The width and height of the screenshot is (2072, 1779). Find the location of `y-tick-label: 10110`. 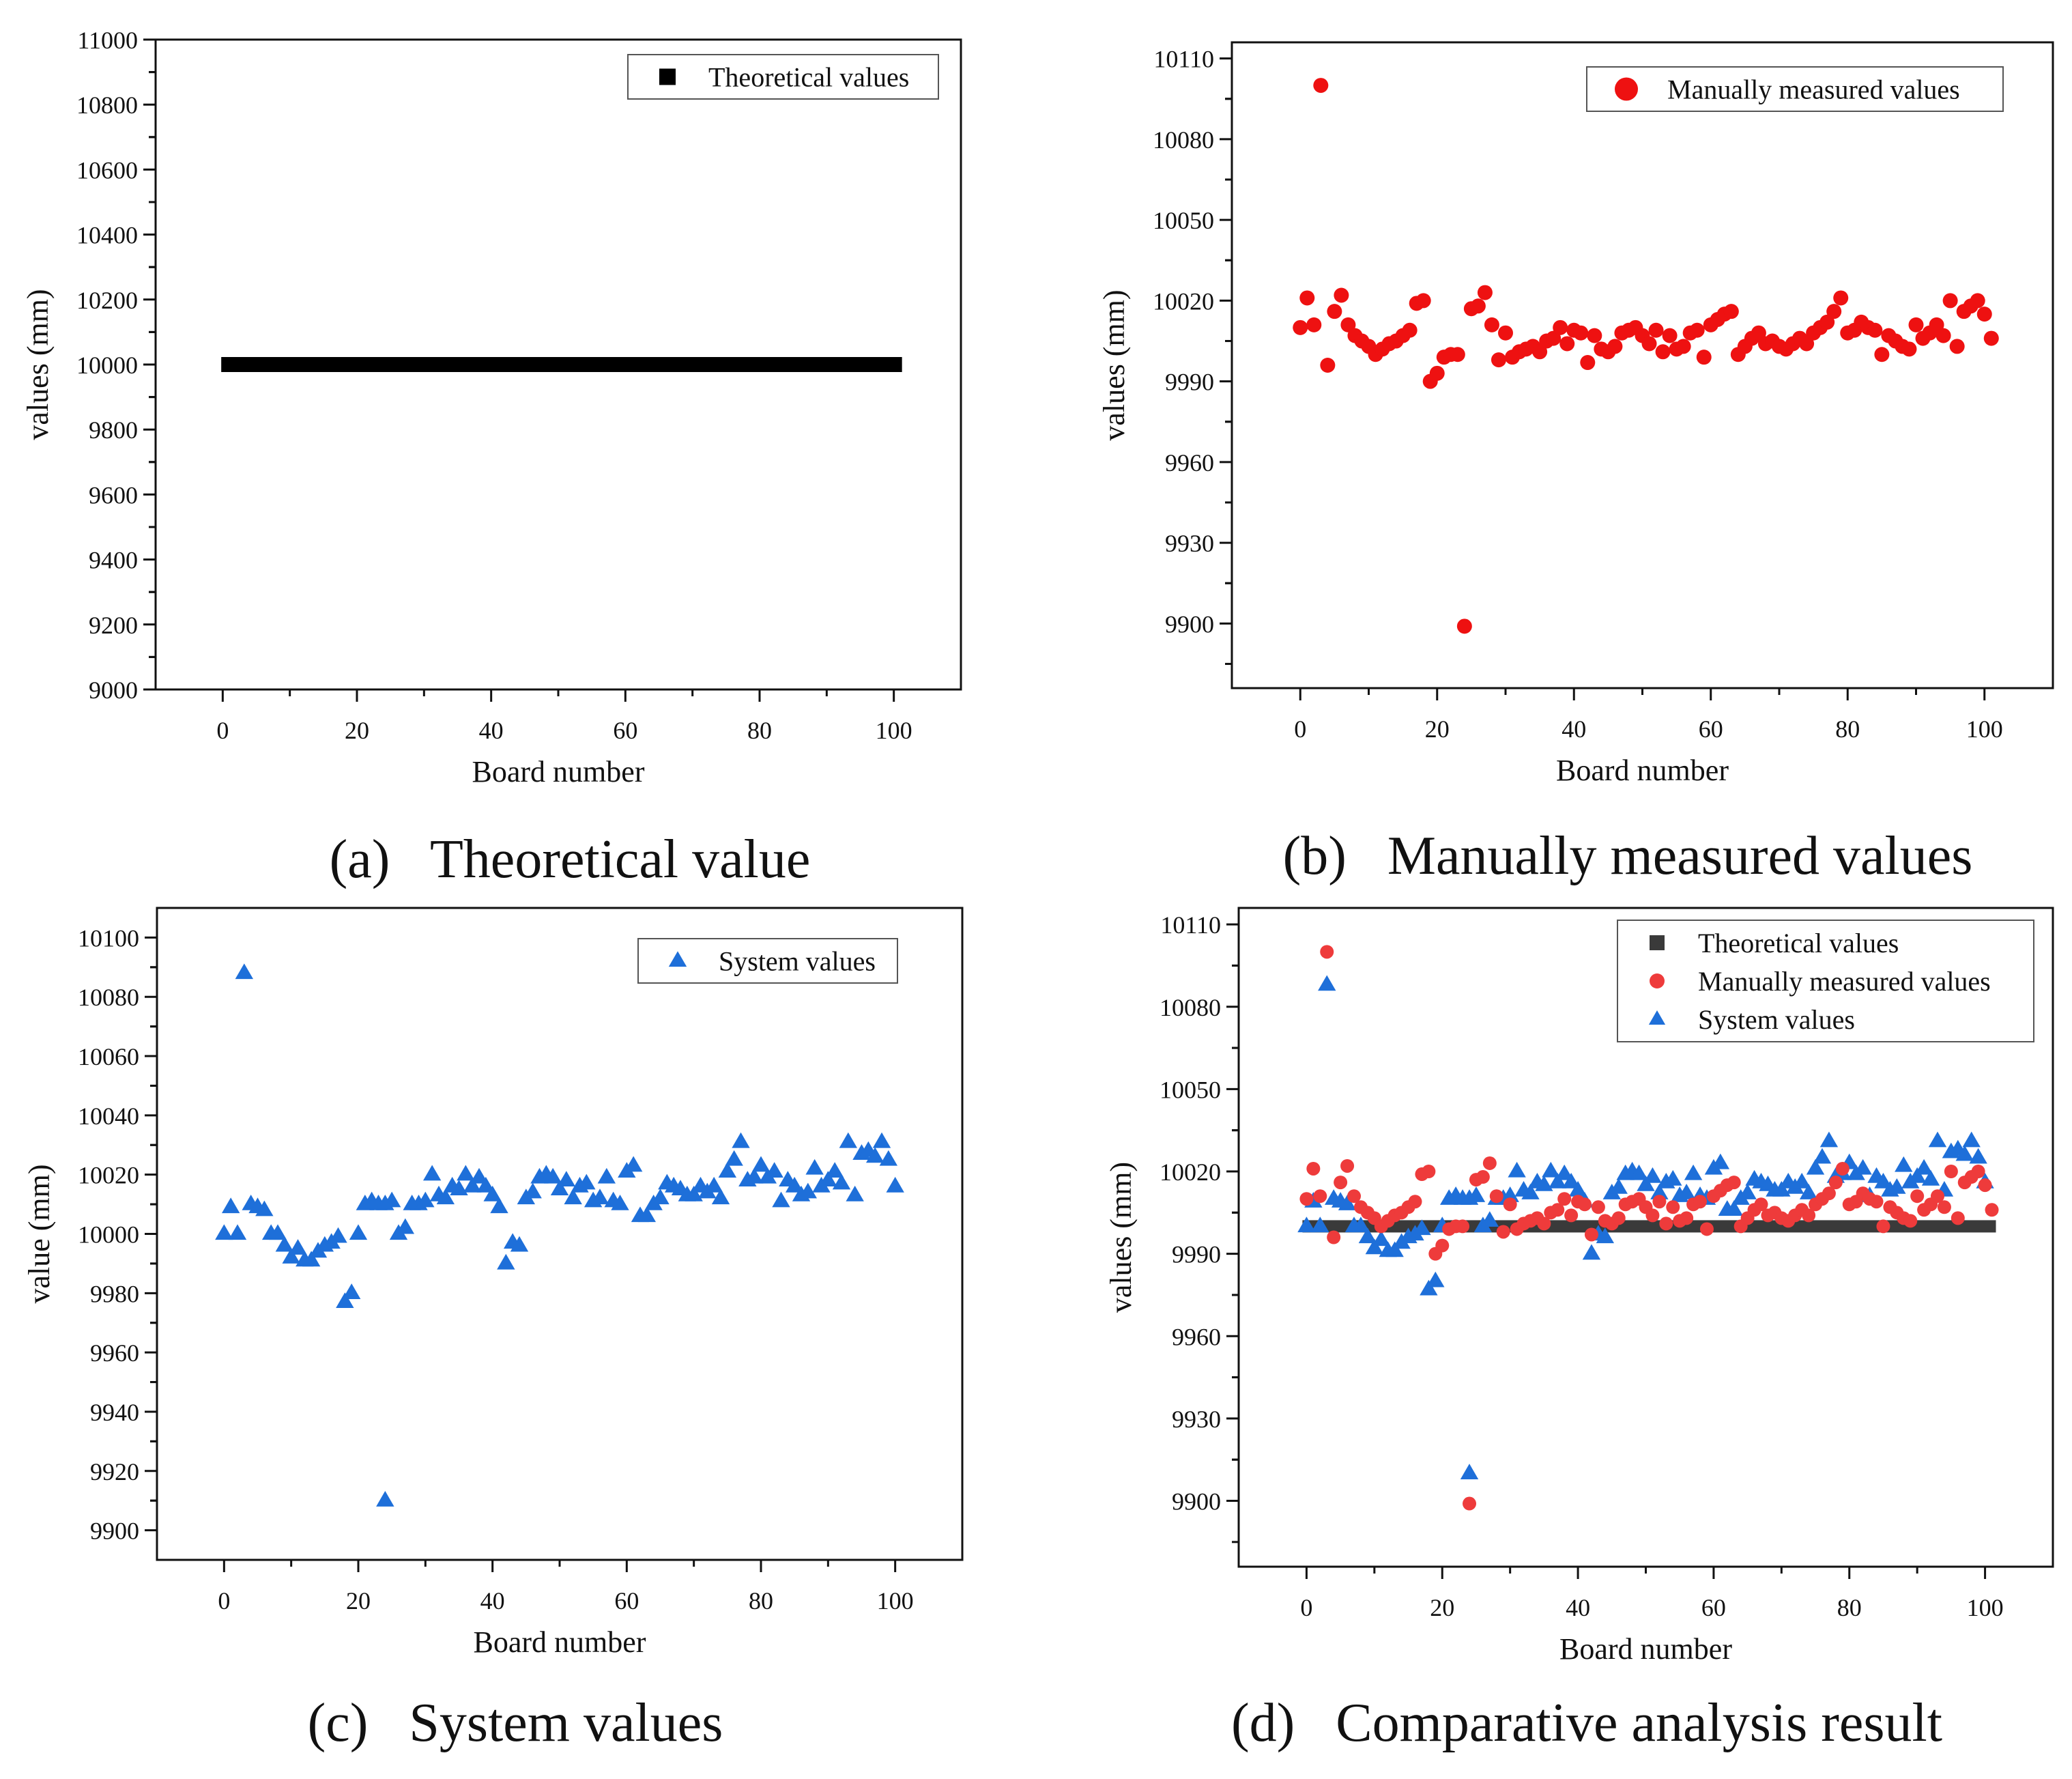

y-tick-label: 10110 is located at coordinates (1183, 59).